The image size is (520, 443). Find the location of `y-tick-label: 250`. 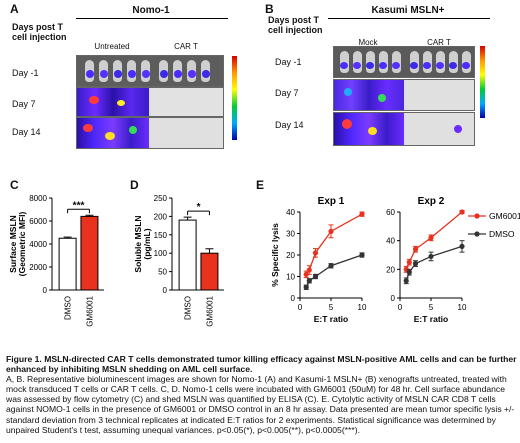

y-tick-label: 250 is located at coordinates (161, 198).